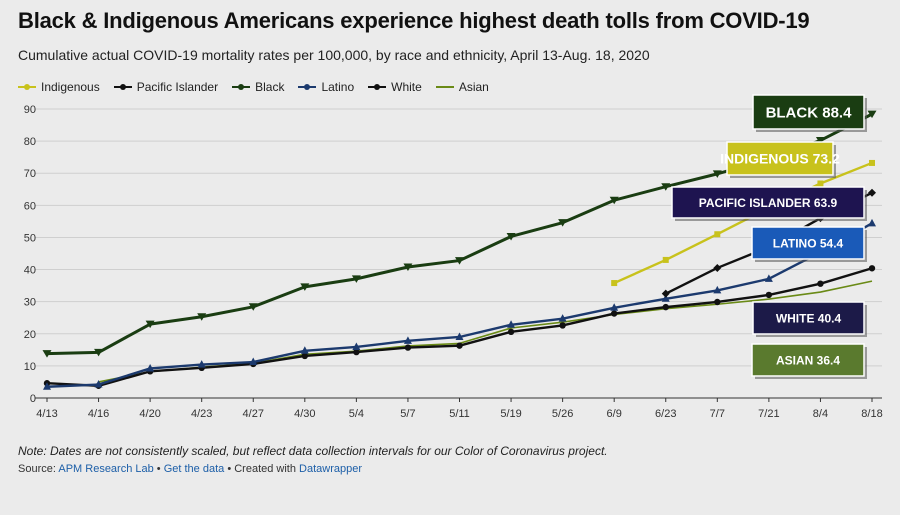  I want to click on callout-latino: LATINO 54.4, so click(809, 244).